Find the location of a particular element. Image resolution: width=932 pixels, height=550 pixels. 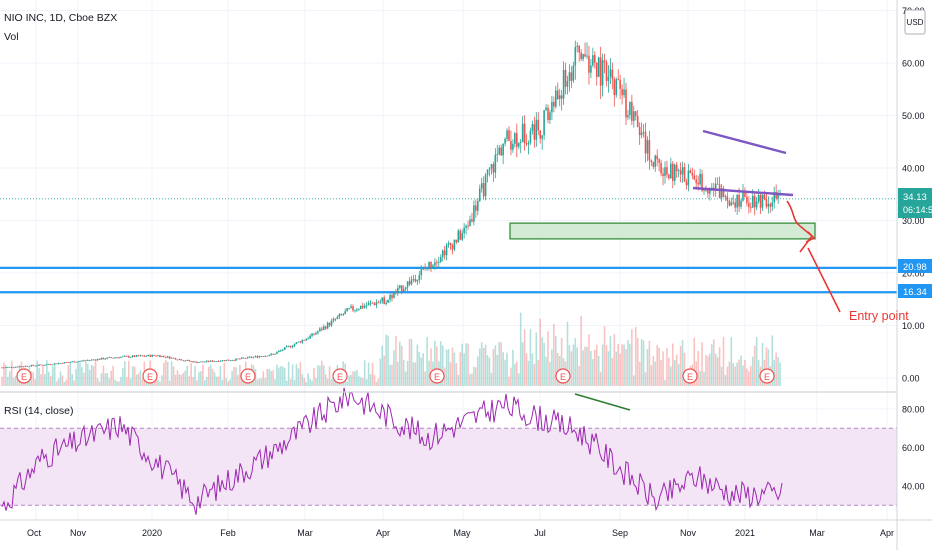

volume-label: Vol is located at coordinates (11, 37).